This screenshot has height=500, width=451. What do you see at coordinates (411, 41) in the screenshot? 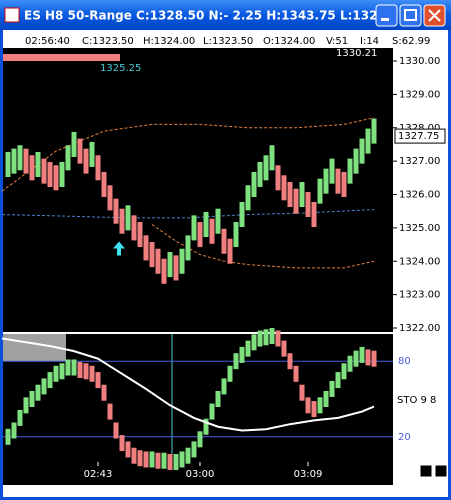
I see `info-field: S:62.99` at bounding box center [411, 41].